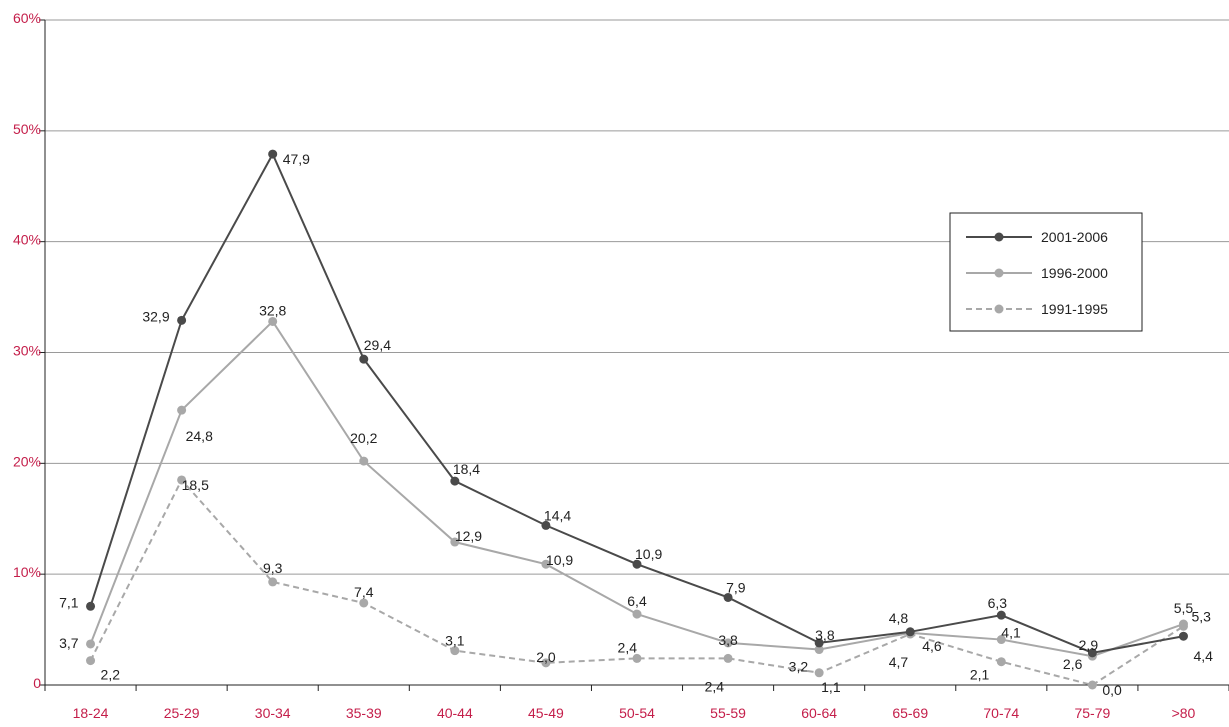  I want to click on x-tick-label: 65-69, so click(910, 713).